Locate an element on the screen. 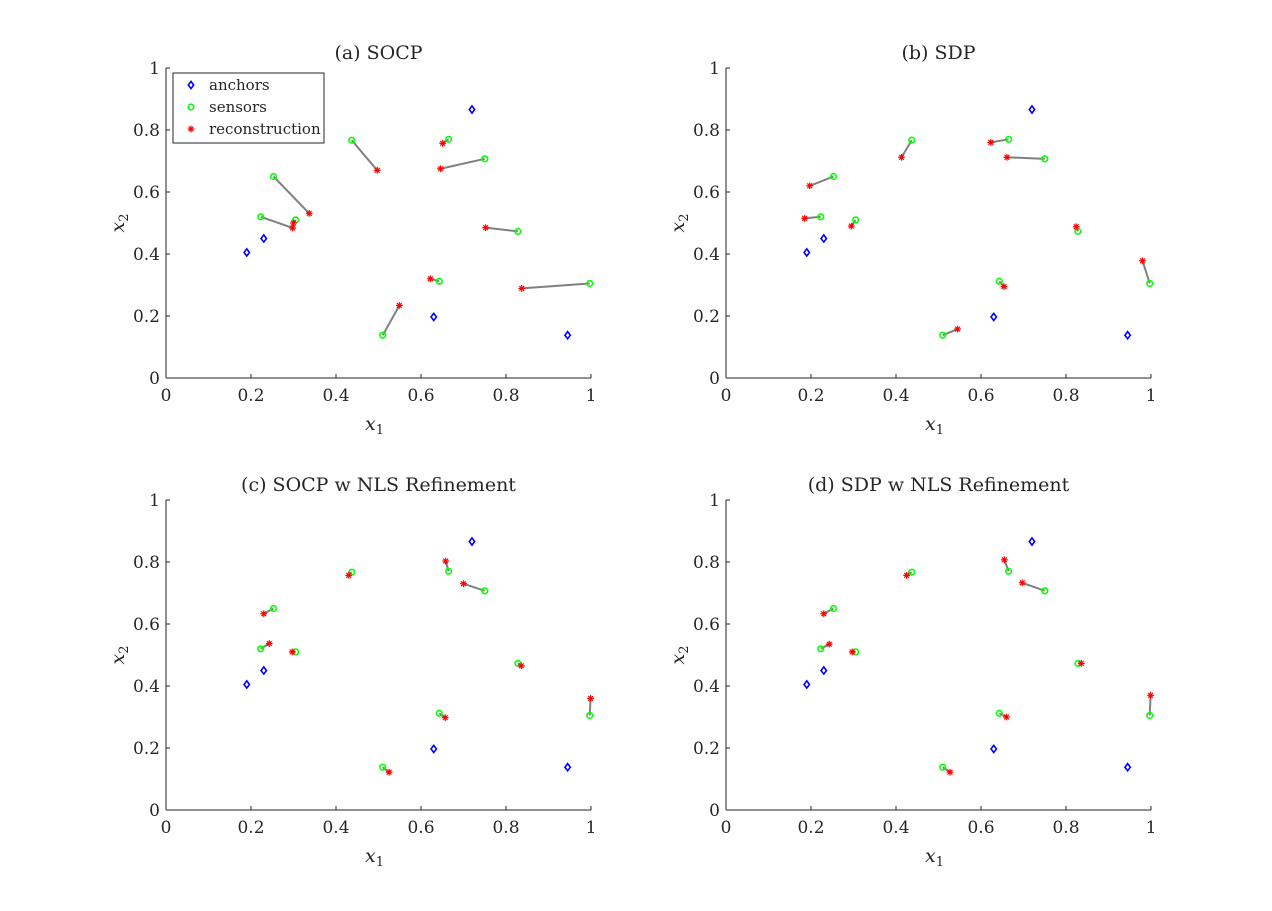 Image resolution: width=1272 pixels, height=911 pixels. x-tick-label: 0.8 is located at coordinates (1065, 828).